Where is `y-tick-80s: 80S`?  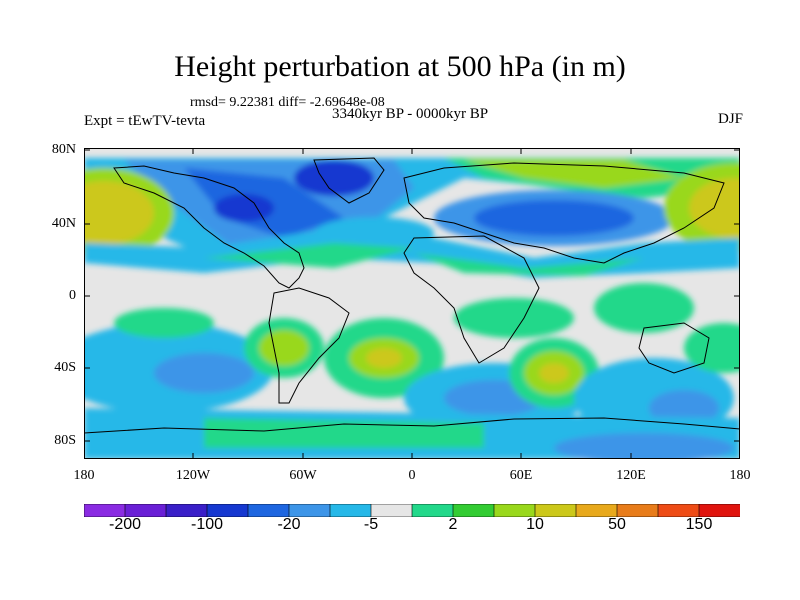
y-tick-80s: 80S is located at coordinates (65, 440).